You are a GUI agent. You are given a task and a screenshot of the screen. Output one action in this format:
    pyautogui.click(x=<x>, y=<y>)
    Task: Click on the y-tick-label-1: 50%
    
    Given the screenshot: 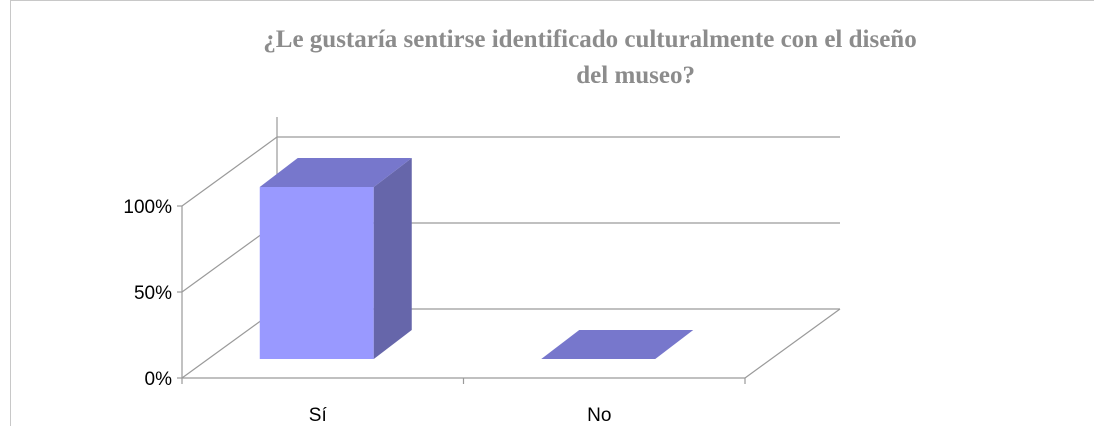 What is the action you would take?
    pyautogui.click(x=153, y=293)
    